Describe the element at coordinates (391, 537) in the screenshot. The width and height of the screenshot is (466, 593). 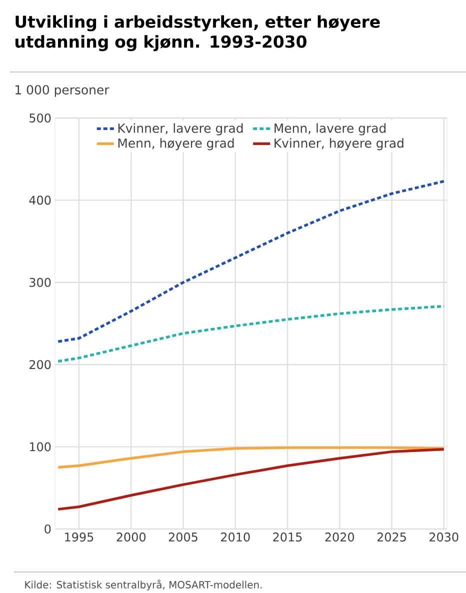
I see `x-tick-label: 2025` at that location.